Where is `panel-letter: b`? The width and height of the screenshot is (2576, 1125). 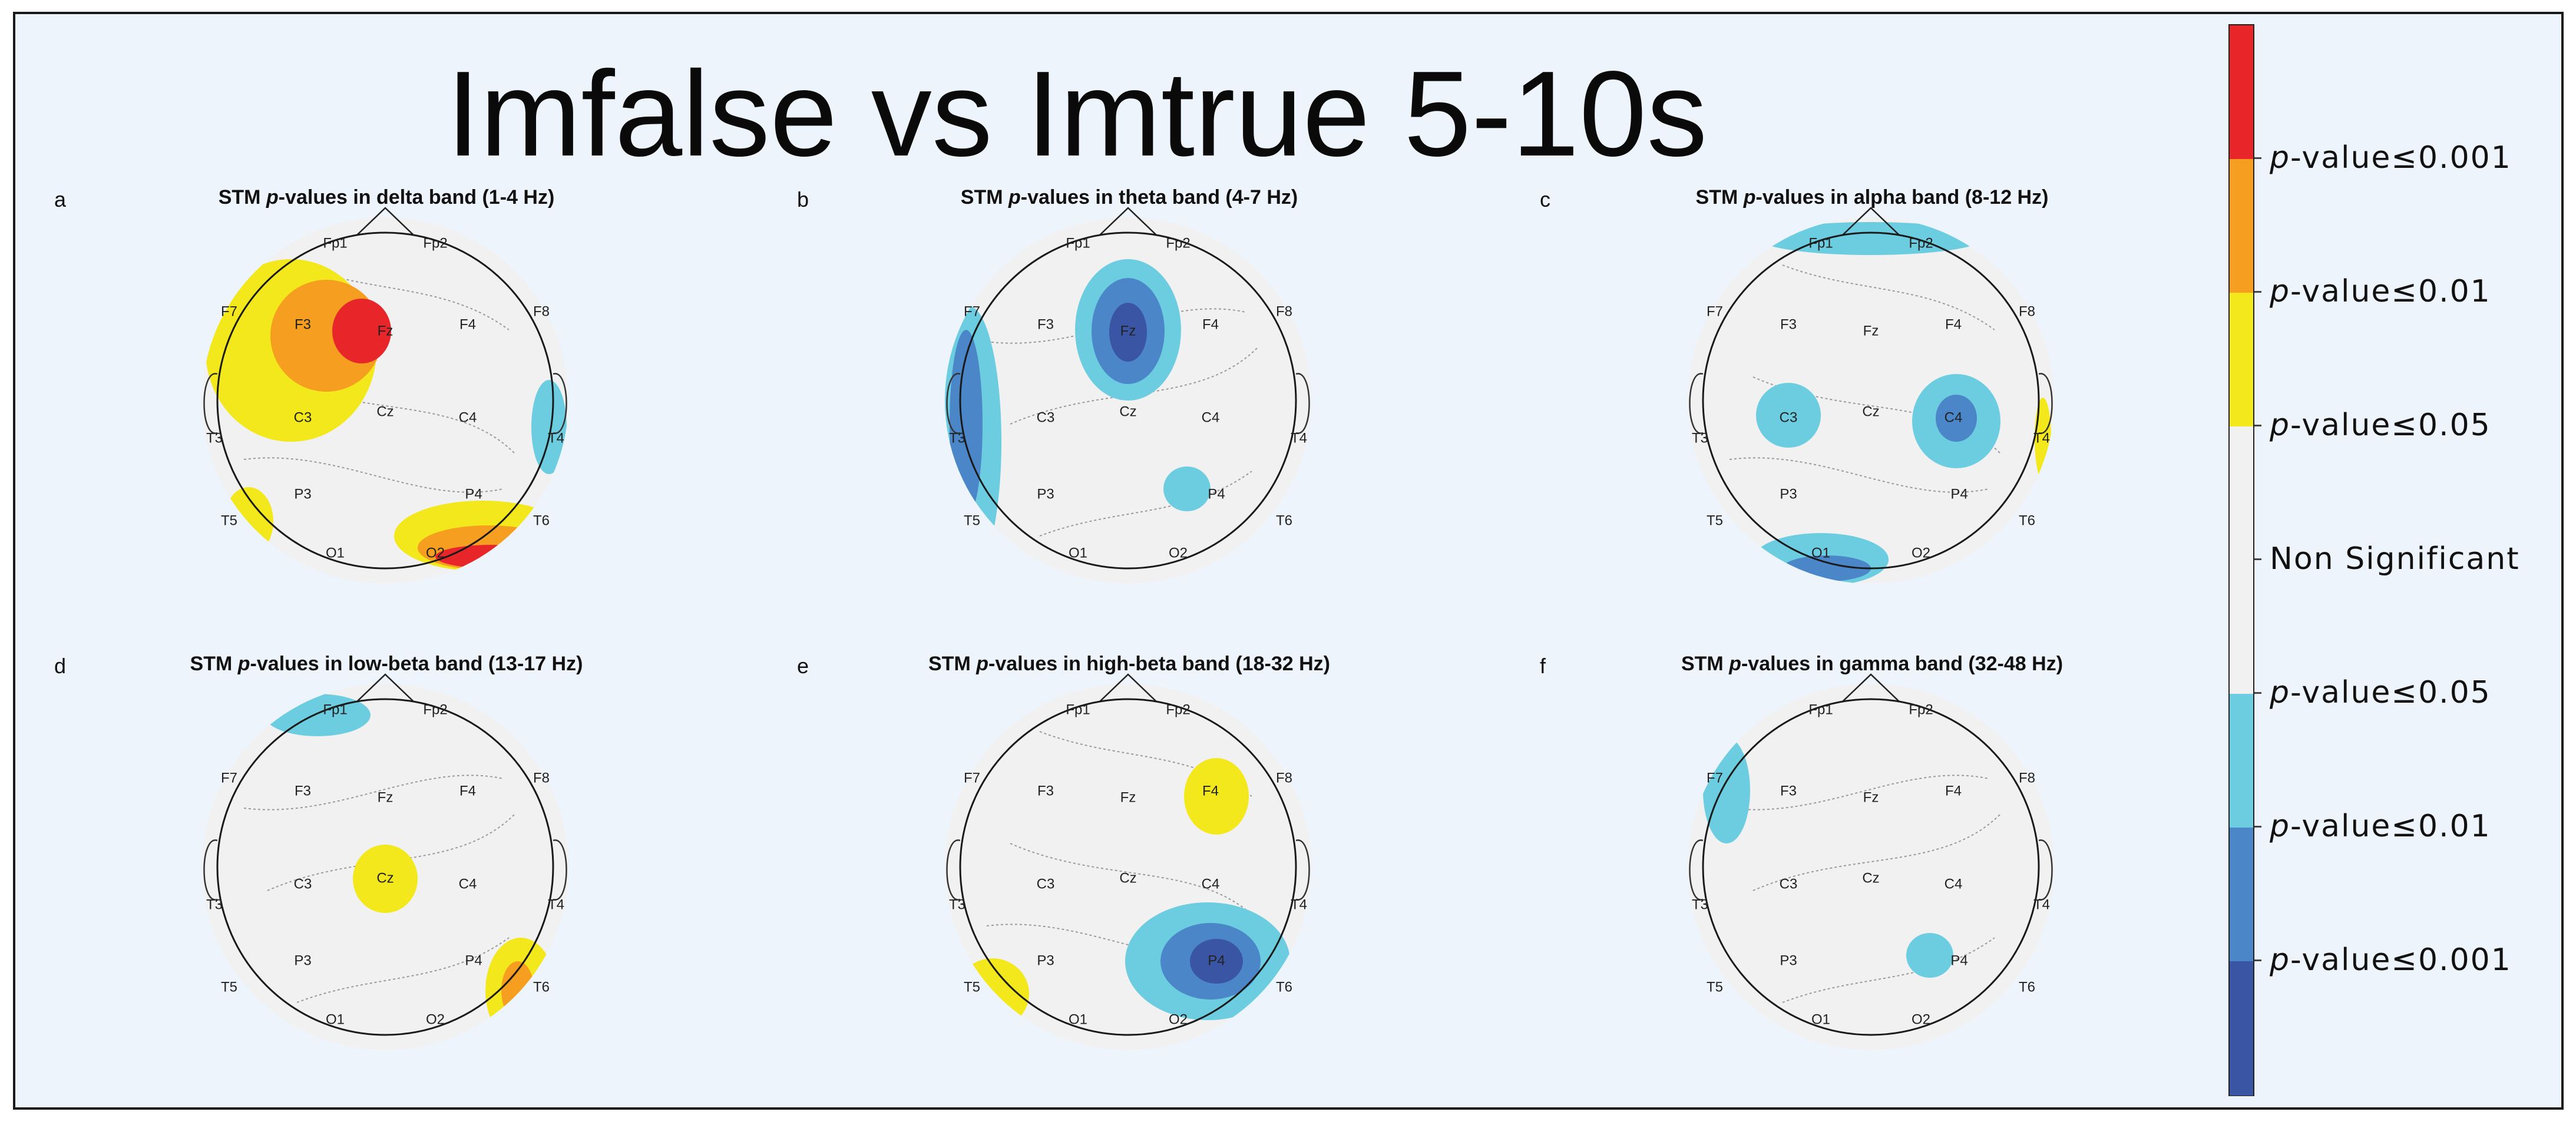 panel-letter: b is located at coordinates (803, 199).